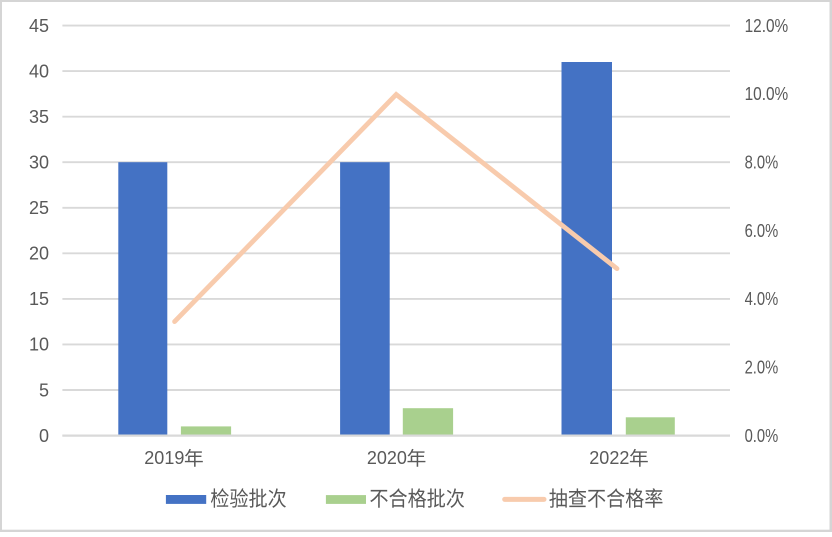  Describe the element at coordinates (164, 458) in the screenshot. I see `svg-text: 2019` at that location.